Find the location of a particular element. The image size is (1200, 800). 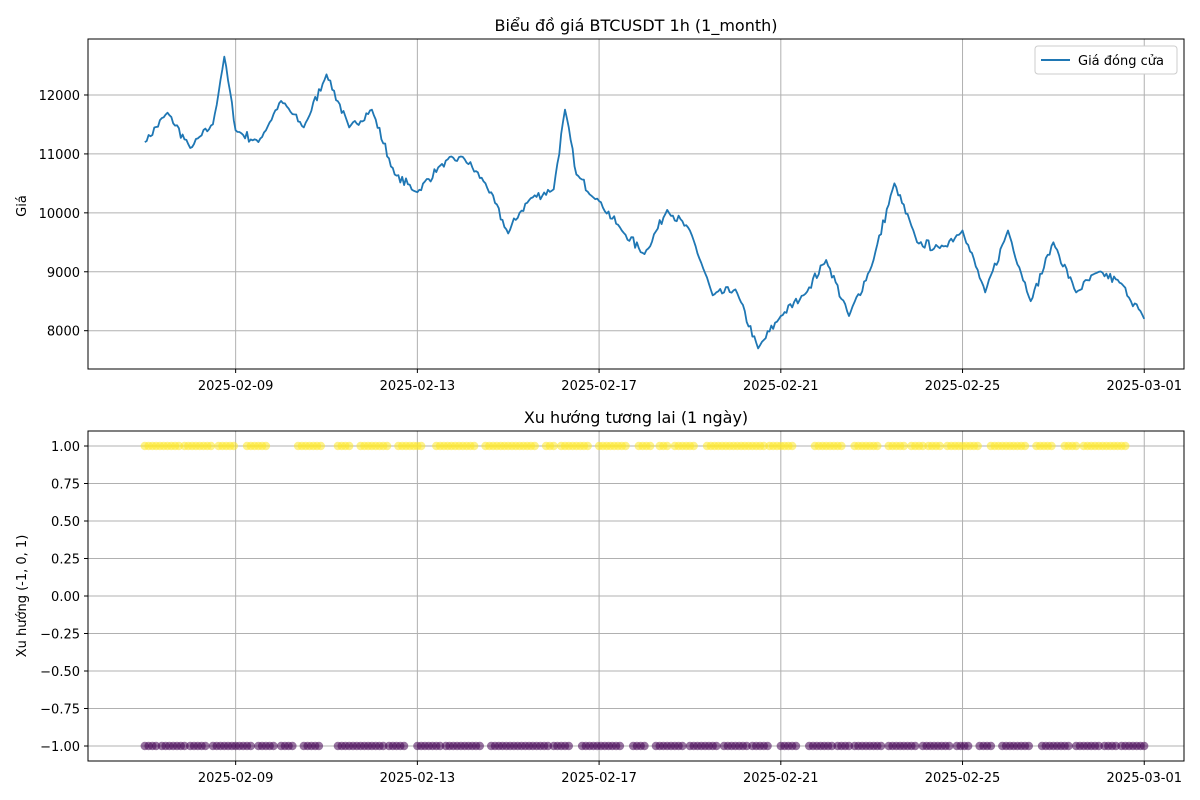

price-legend: Giá đóng cửa is located at coordinates (1106, 60).